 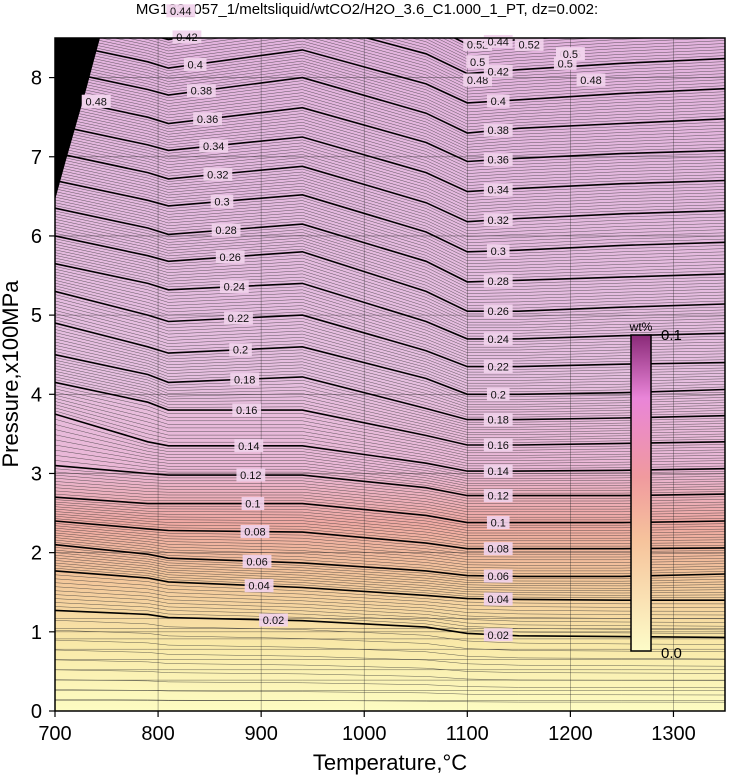 What do you see at coordinates (245, 379) in the screenshot?
I see `contour-label: 0.18` at bounding box center [245, 379].